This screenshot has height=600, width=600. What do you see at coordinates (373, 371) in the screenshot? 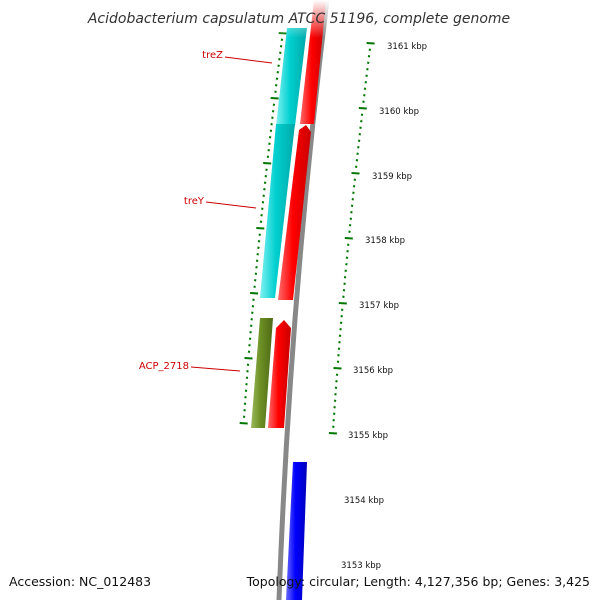
I see `kbp-label: 3156 kbp` at bounding box center [373, 371].